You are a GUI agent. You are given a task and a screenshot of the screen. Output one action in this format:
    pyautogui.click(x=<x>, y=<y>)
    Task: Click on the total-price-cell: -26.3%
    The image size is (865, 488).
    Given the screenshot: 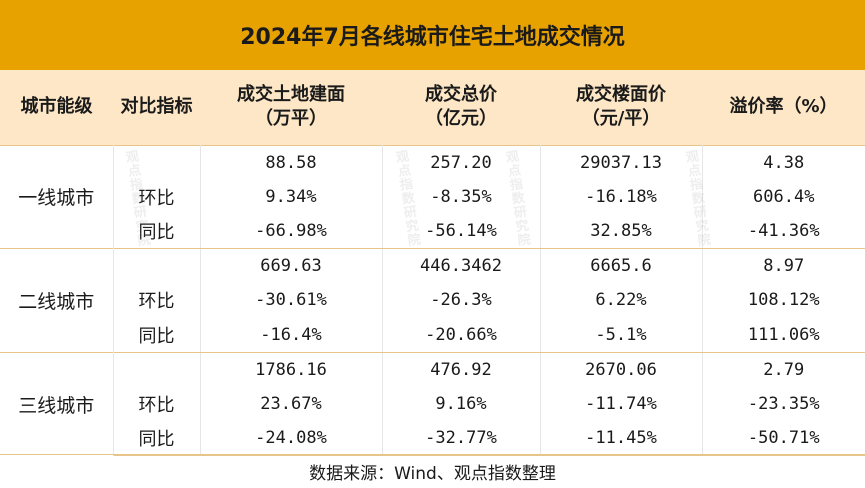 What is the action you would take?
    pyautogui.click(x=461, y=300)
    